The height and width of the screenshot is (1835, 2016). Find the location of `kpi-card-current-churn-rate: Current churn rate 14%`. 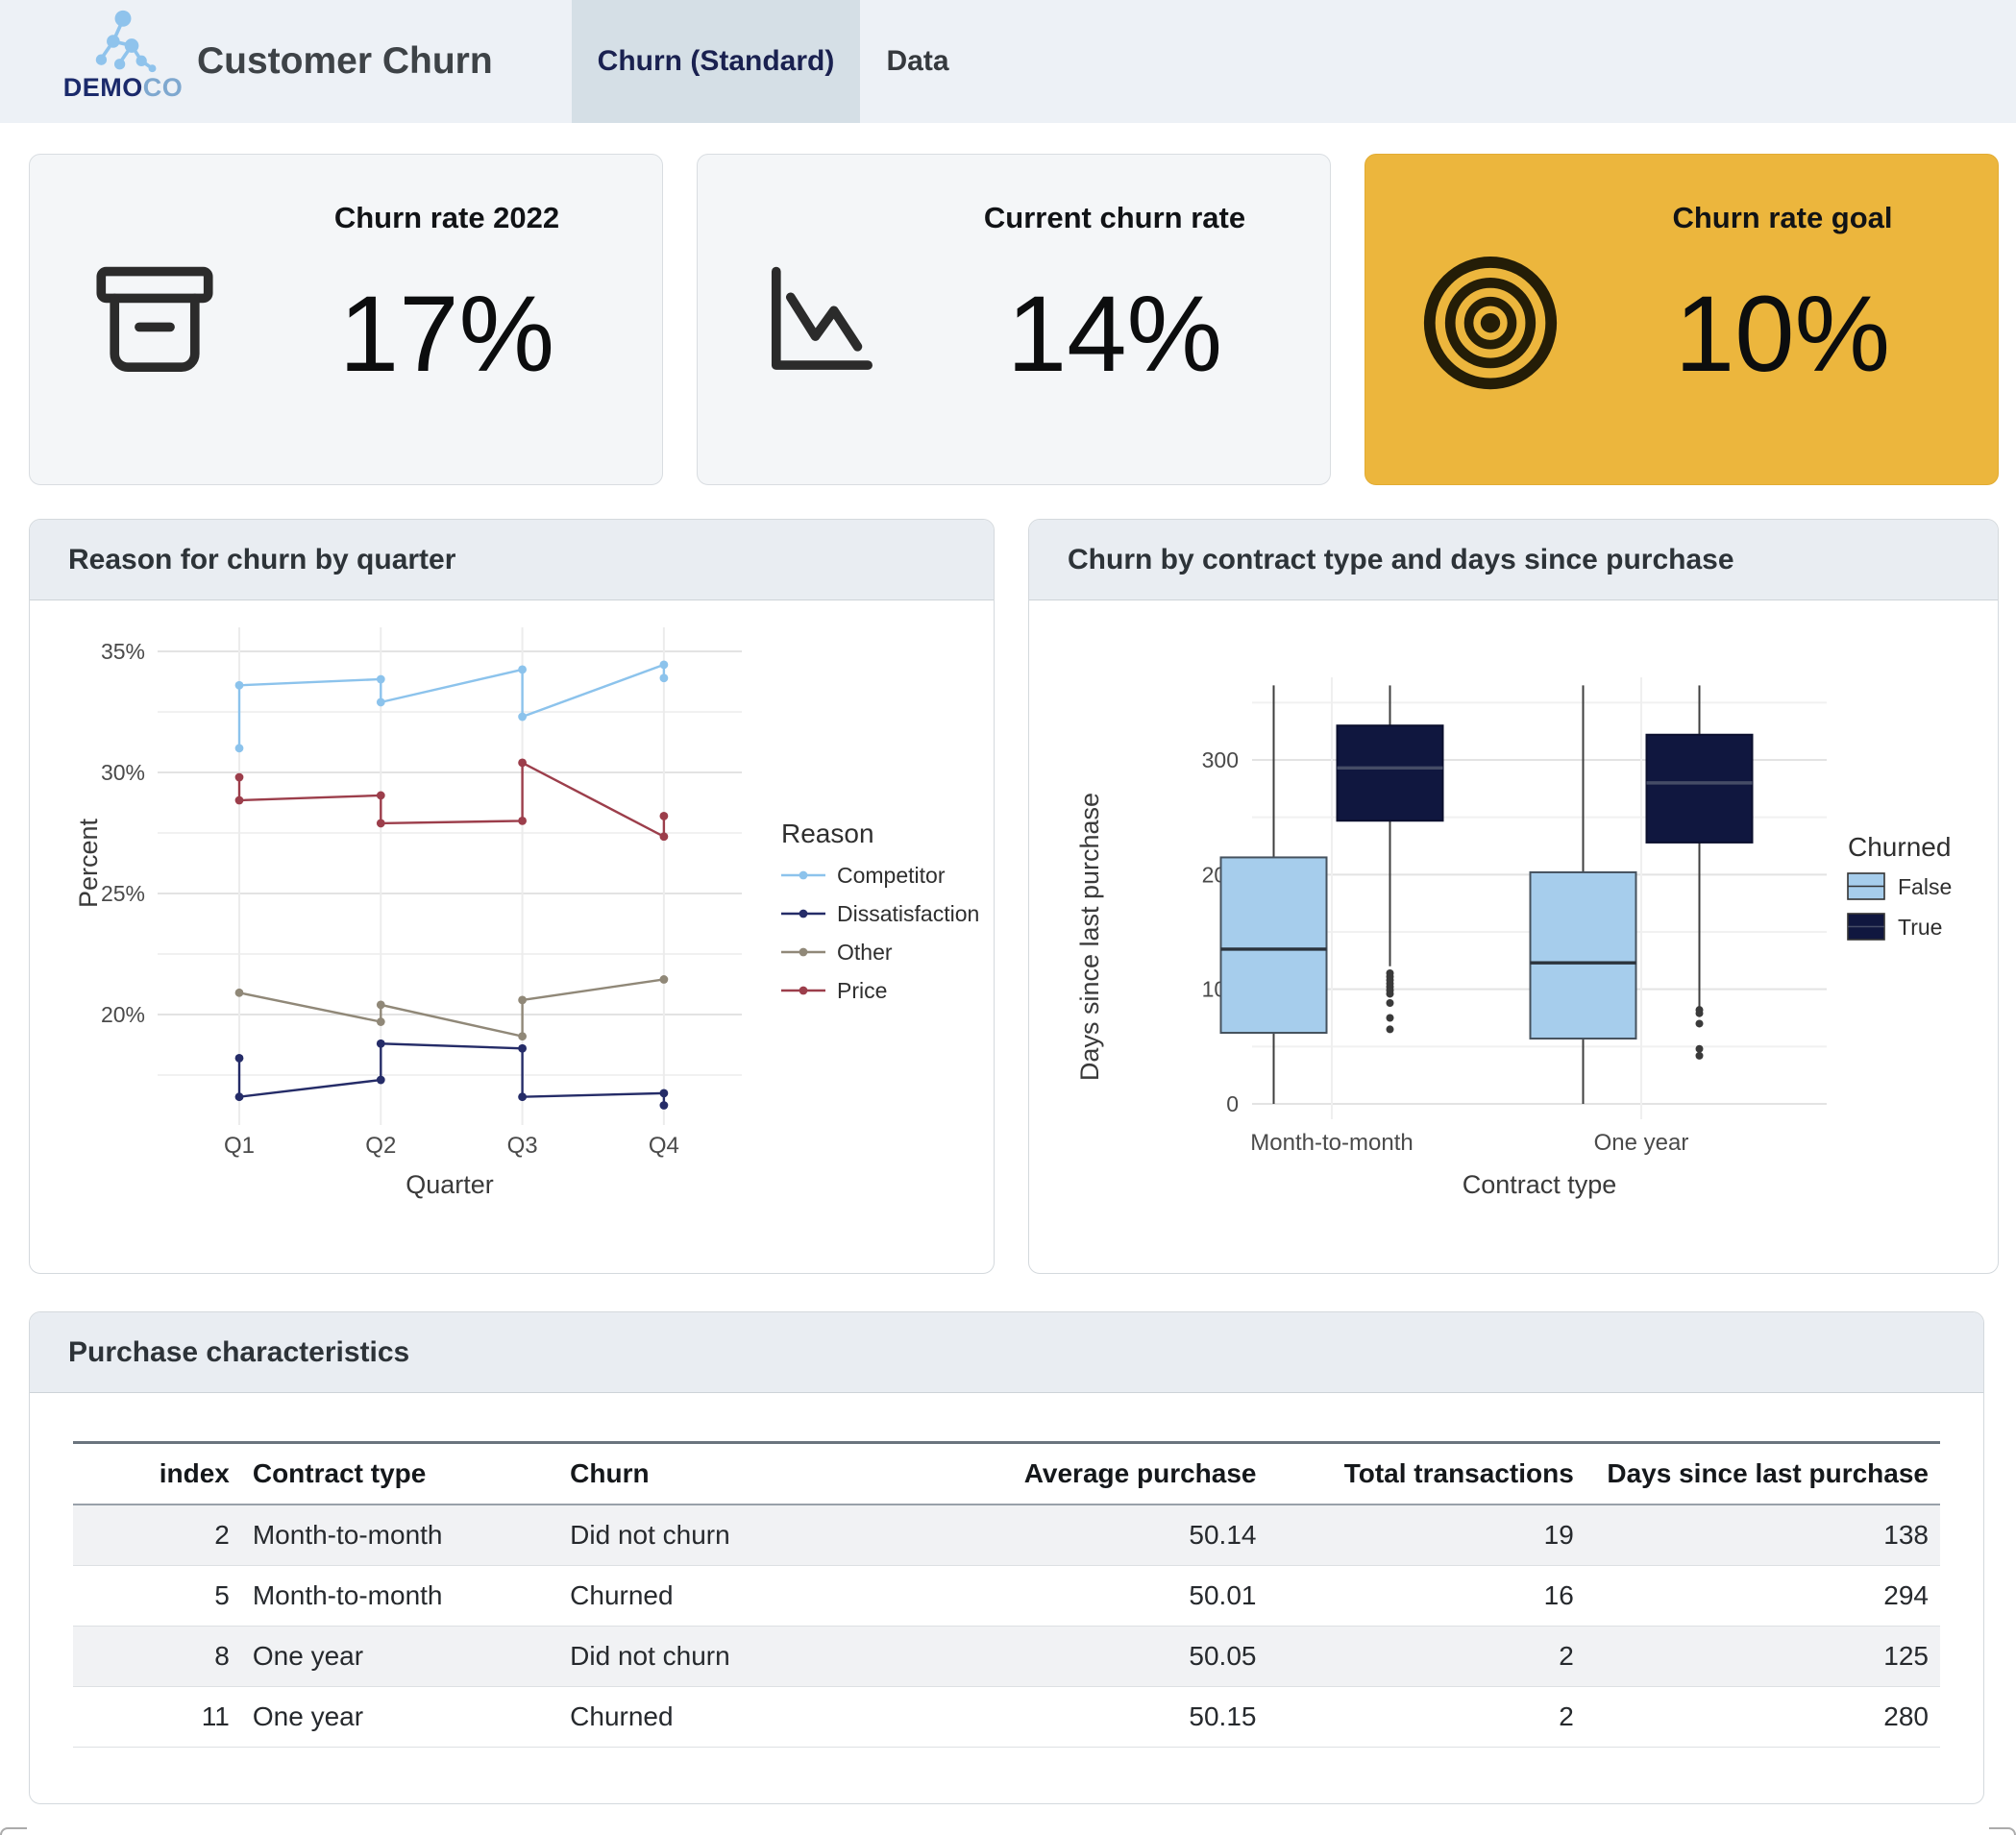

kpi-card-current-churn-rate: Current churn rate 14% is located at coordinates (1014, 320).